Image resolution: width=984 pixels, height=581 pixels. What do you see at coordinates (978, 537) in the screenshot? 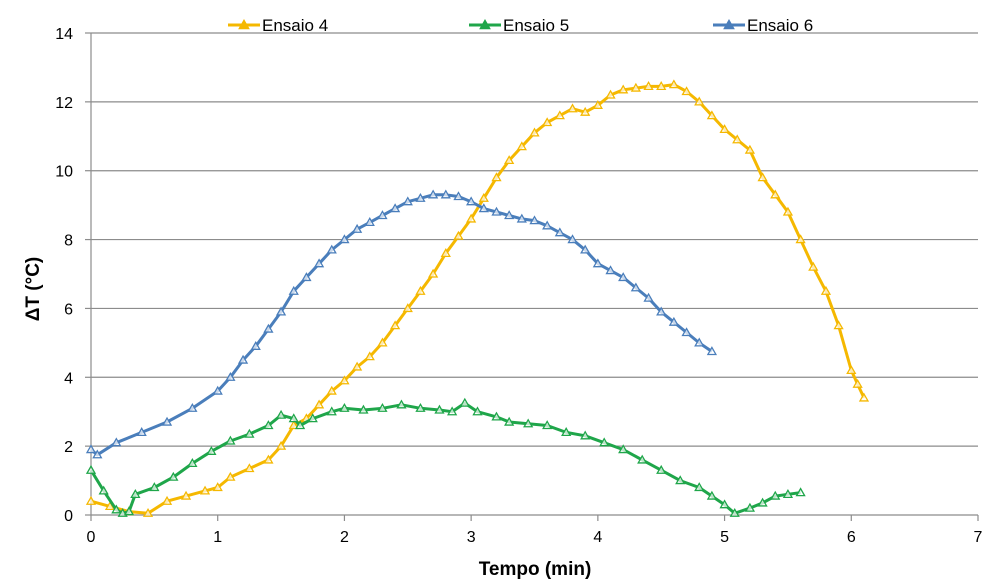
I see `x-tick-label: 7` at bounding box center [978, 537].